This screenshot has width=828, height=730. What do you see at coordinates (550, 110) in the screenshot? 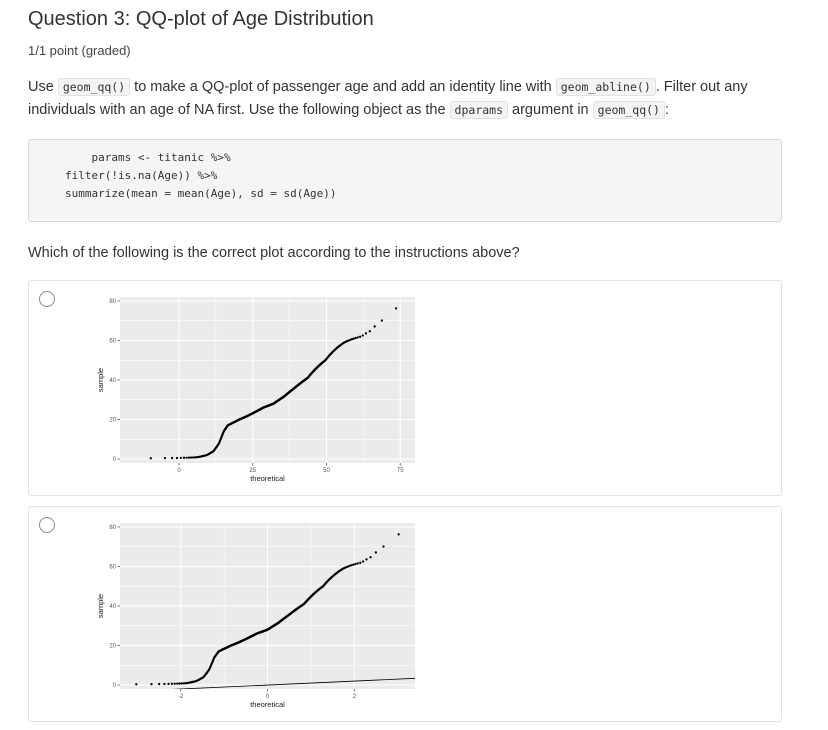
I see `question-text-part: argument in` at bounding box center [550, 110].